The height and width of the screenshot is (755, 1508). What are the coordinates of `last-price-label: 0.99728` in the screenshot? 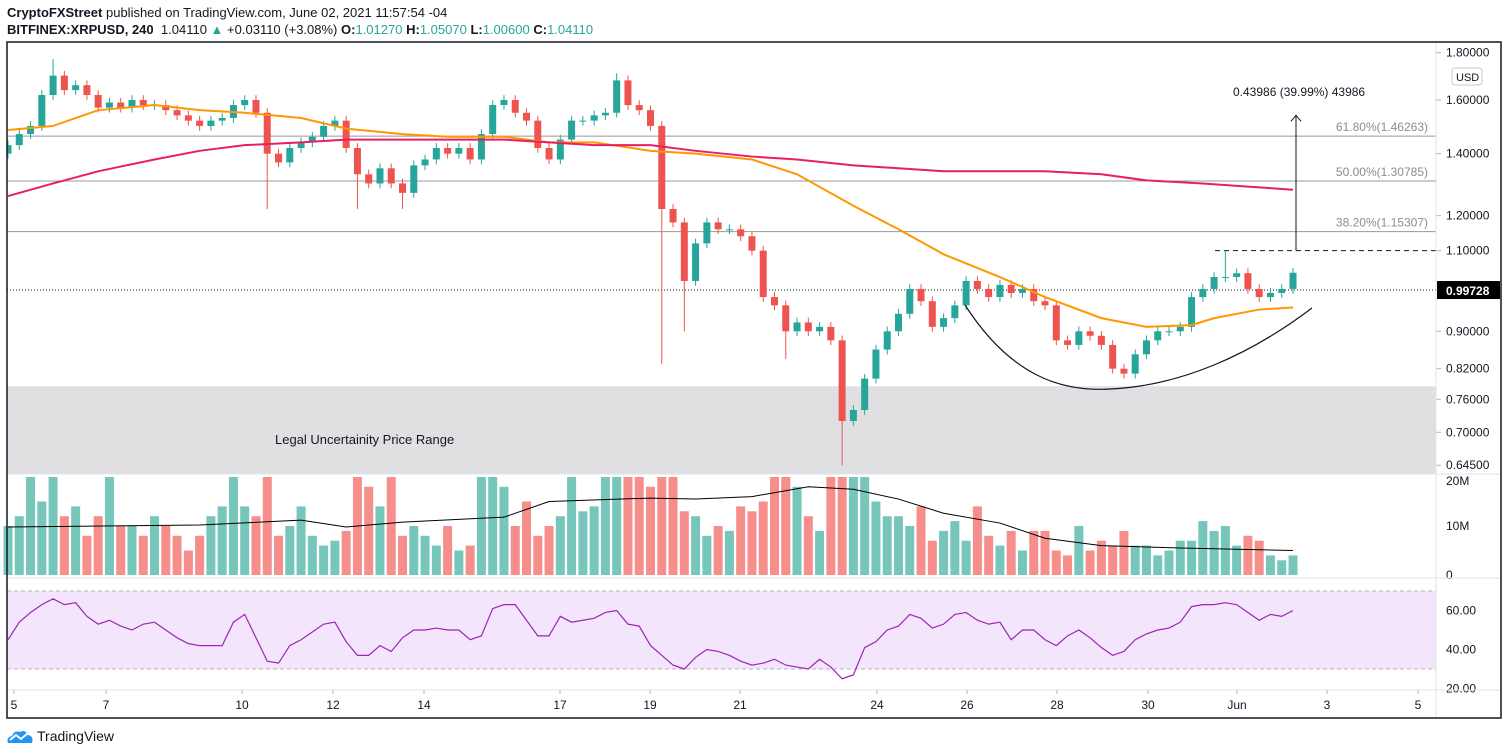 It's located at (1468, 291).